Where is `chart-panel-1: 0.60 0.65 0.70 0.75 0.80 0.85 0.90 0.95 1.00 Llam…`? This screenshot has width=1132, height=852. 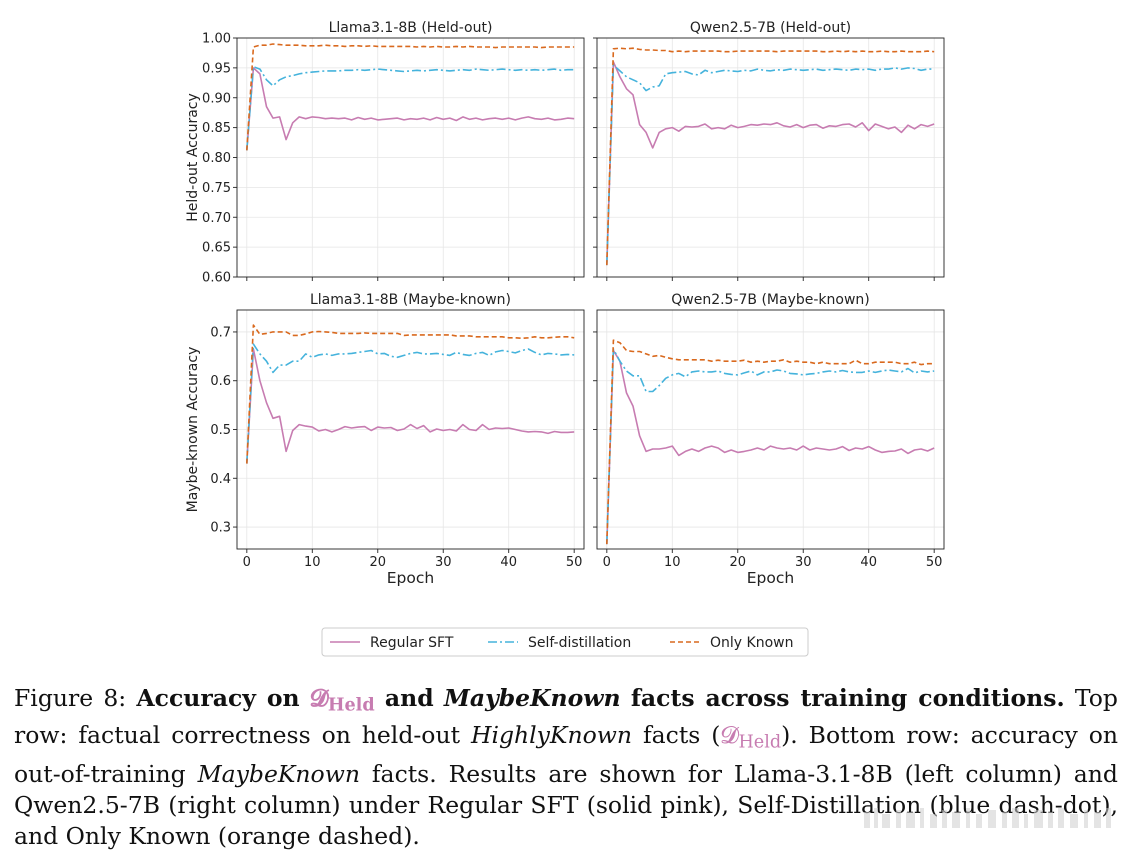
chart-panel-1: 0.60 0.65 0.70 0.75 0.80 0.85 0.90 0.95 1.00 Llam… is located at coordinates (385, 153).